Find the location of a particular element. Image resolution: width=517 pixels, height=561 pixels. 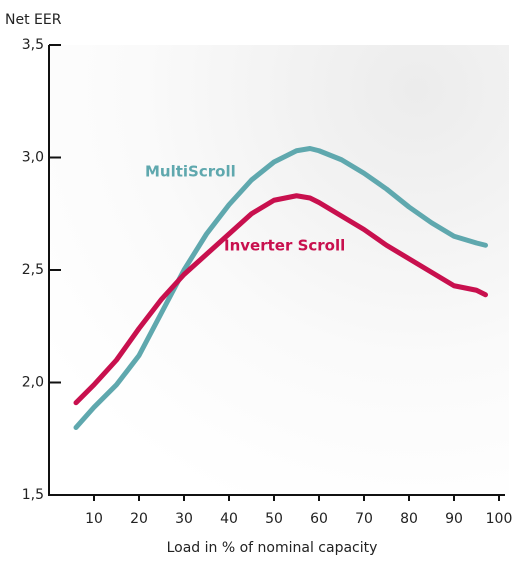

y-tick-label: 3,0 is located at coordinates (33, 158).